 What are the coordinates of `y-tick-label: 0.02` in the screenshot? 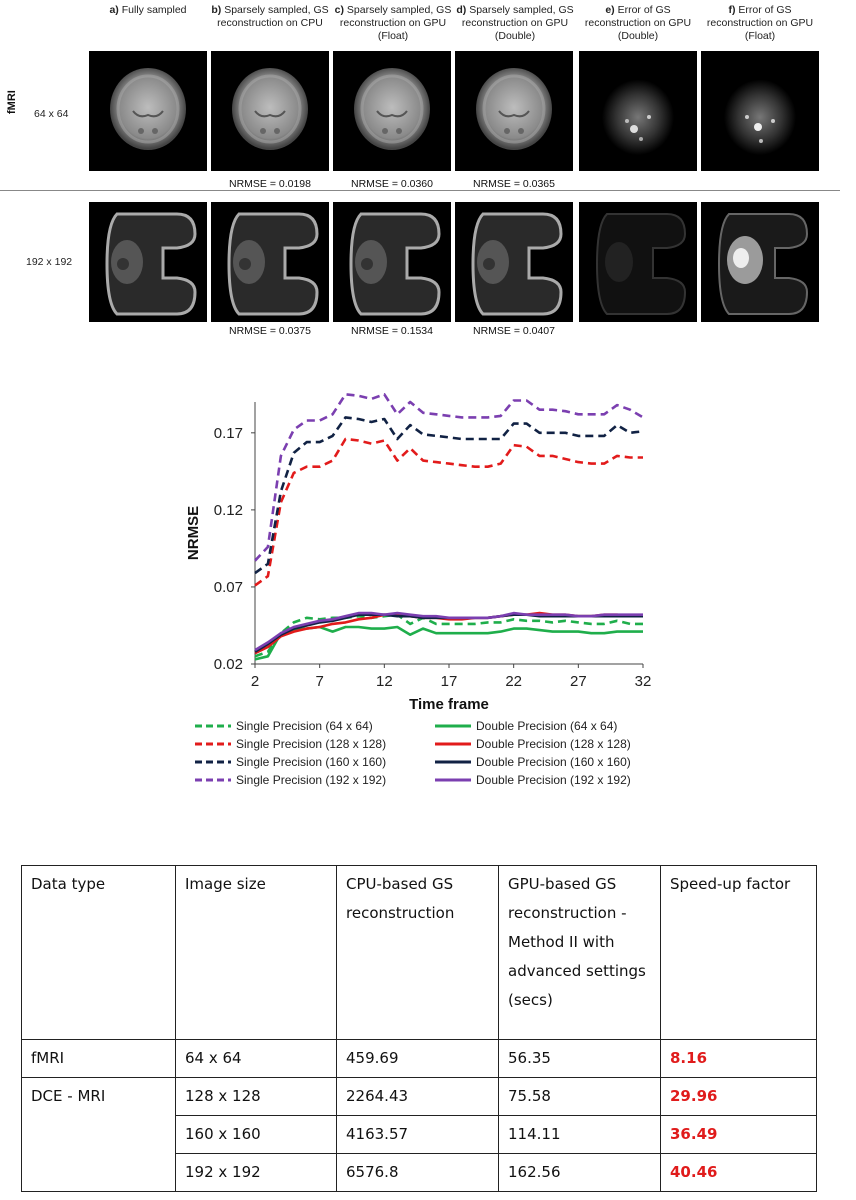 It's located at (228, 664).